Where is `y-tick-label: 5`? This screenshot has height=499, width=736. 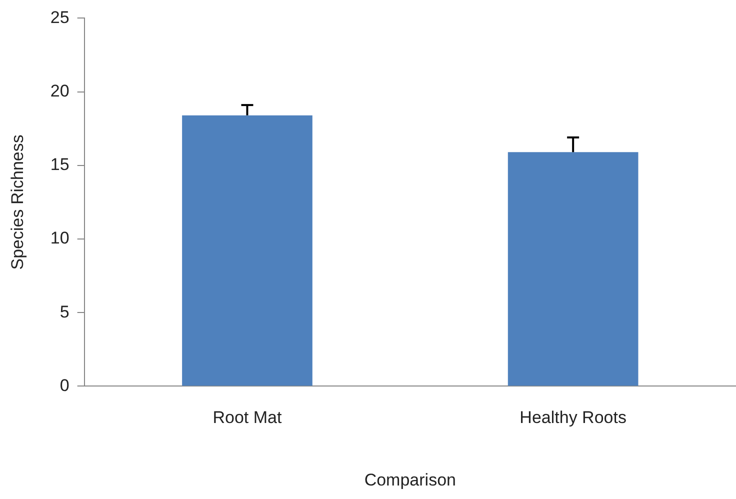
y-tick-label: 5 is located at coordinates (65, 312).